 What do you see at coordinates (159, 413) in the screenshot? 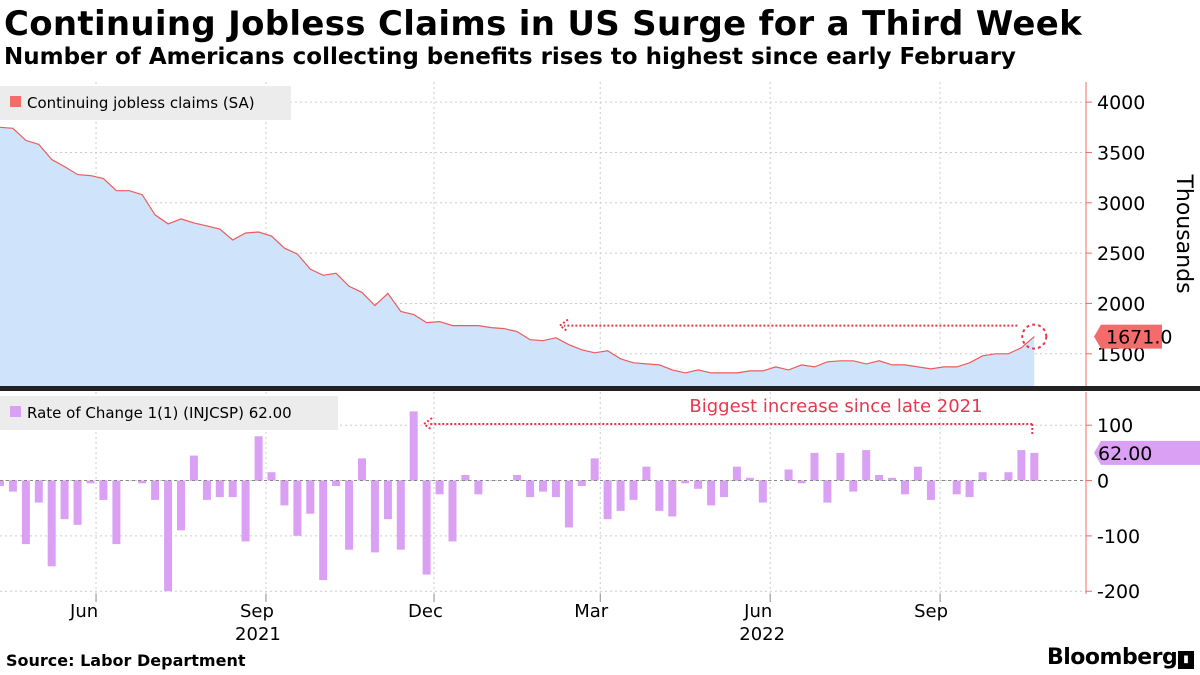
I see `legend-label: Rate of Change 1(1) (INJCSP) 62.00` at bounding box center [159, 413].